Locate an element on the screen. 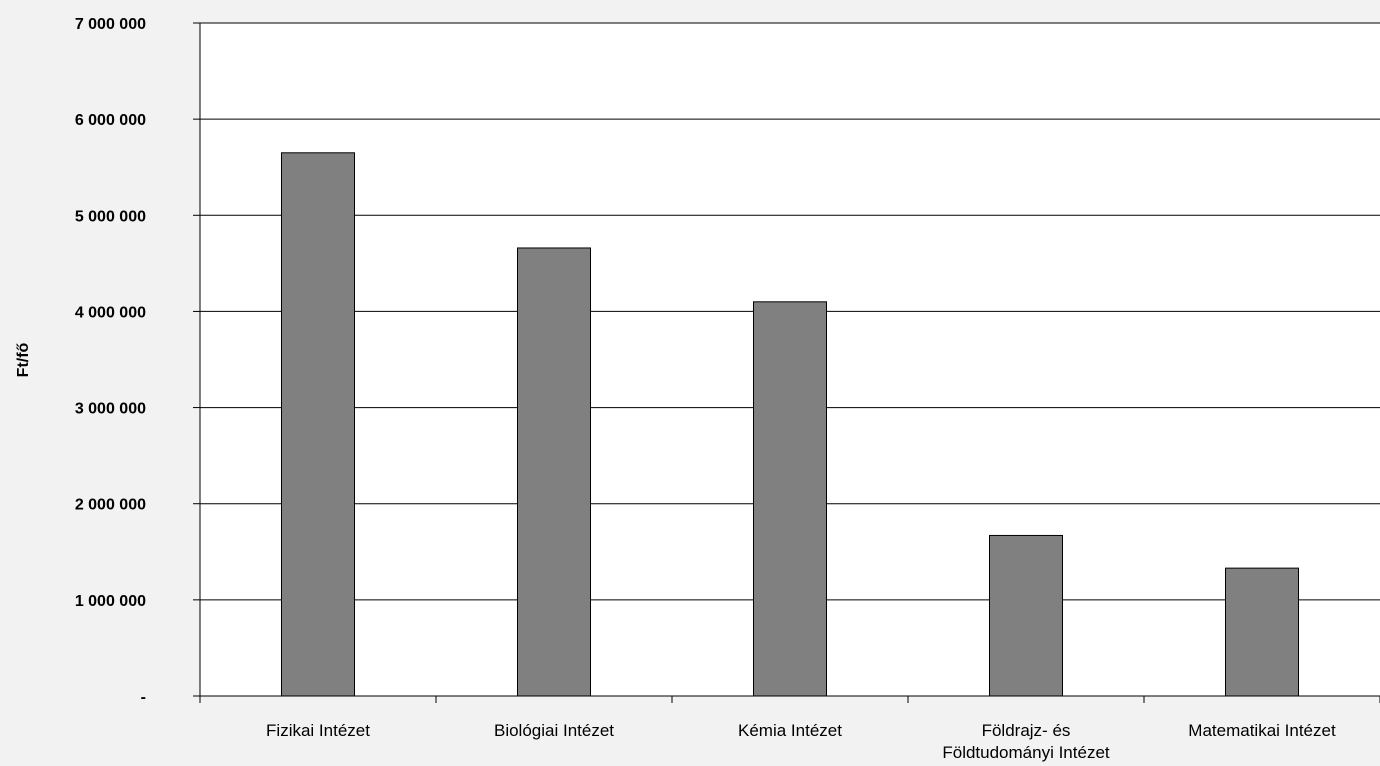 The image size is (1380, 766). y-tick-label: 1 000 000 is located at coordinates (110, 601).